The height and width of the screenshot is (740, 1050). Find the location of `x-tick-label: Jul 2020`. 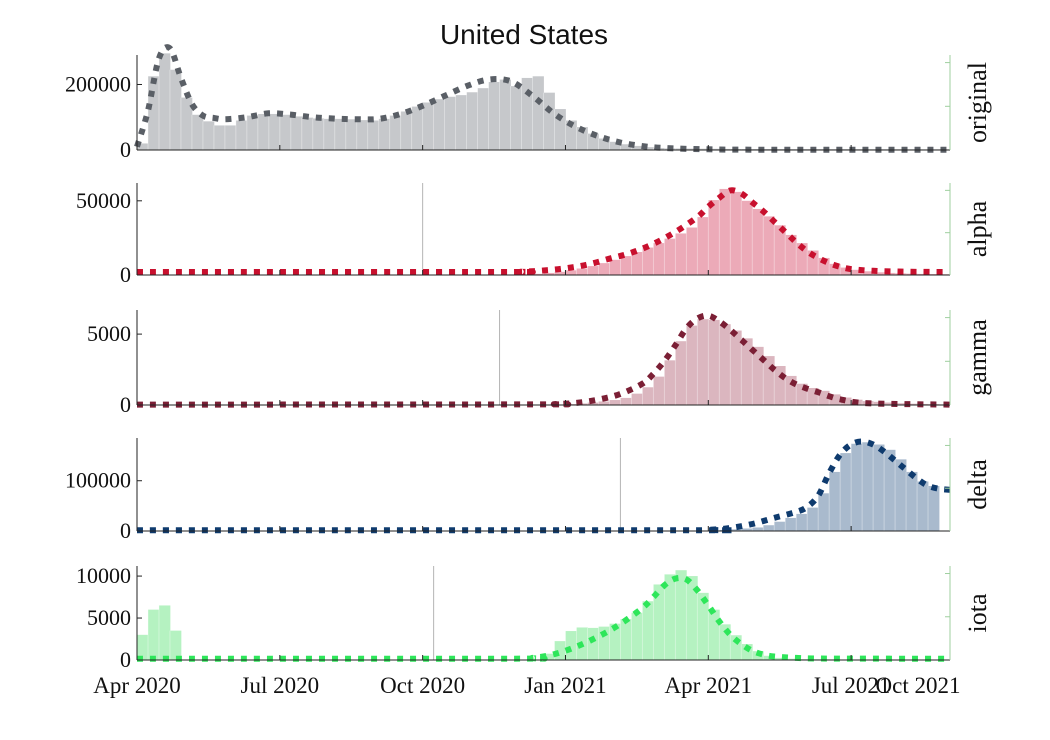

x-tick-label: Jul 2020 is located at coordinates (280, 685).